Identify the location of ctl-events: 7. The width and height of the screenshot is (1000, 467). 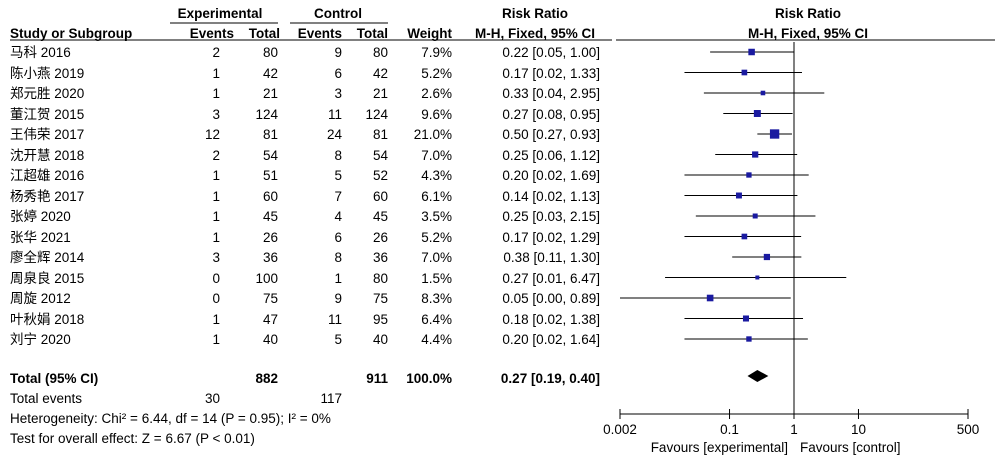
(338, 196).